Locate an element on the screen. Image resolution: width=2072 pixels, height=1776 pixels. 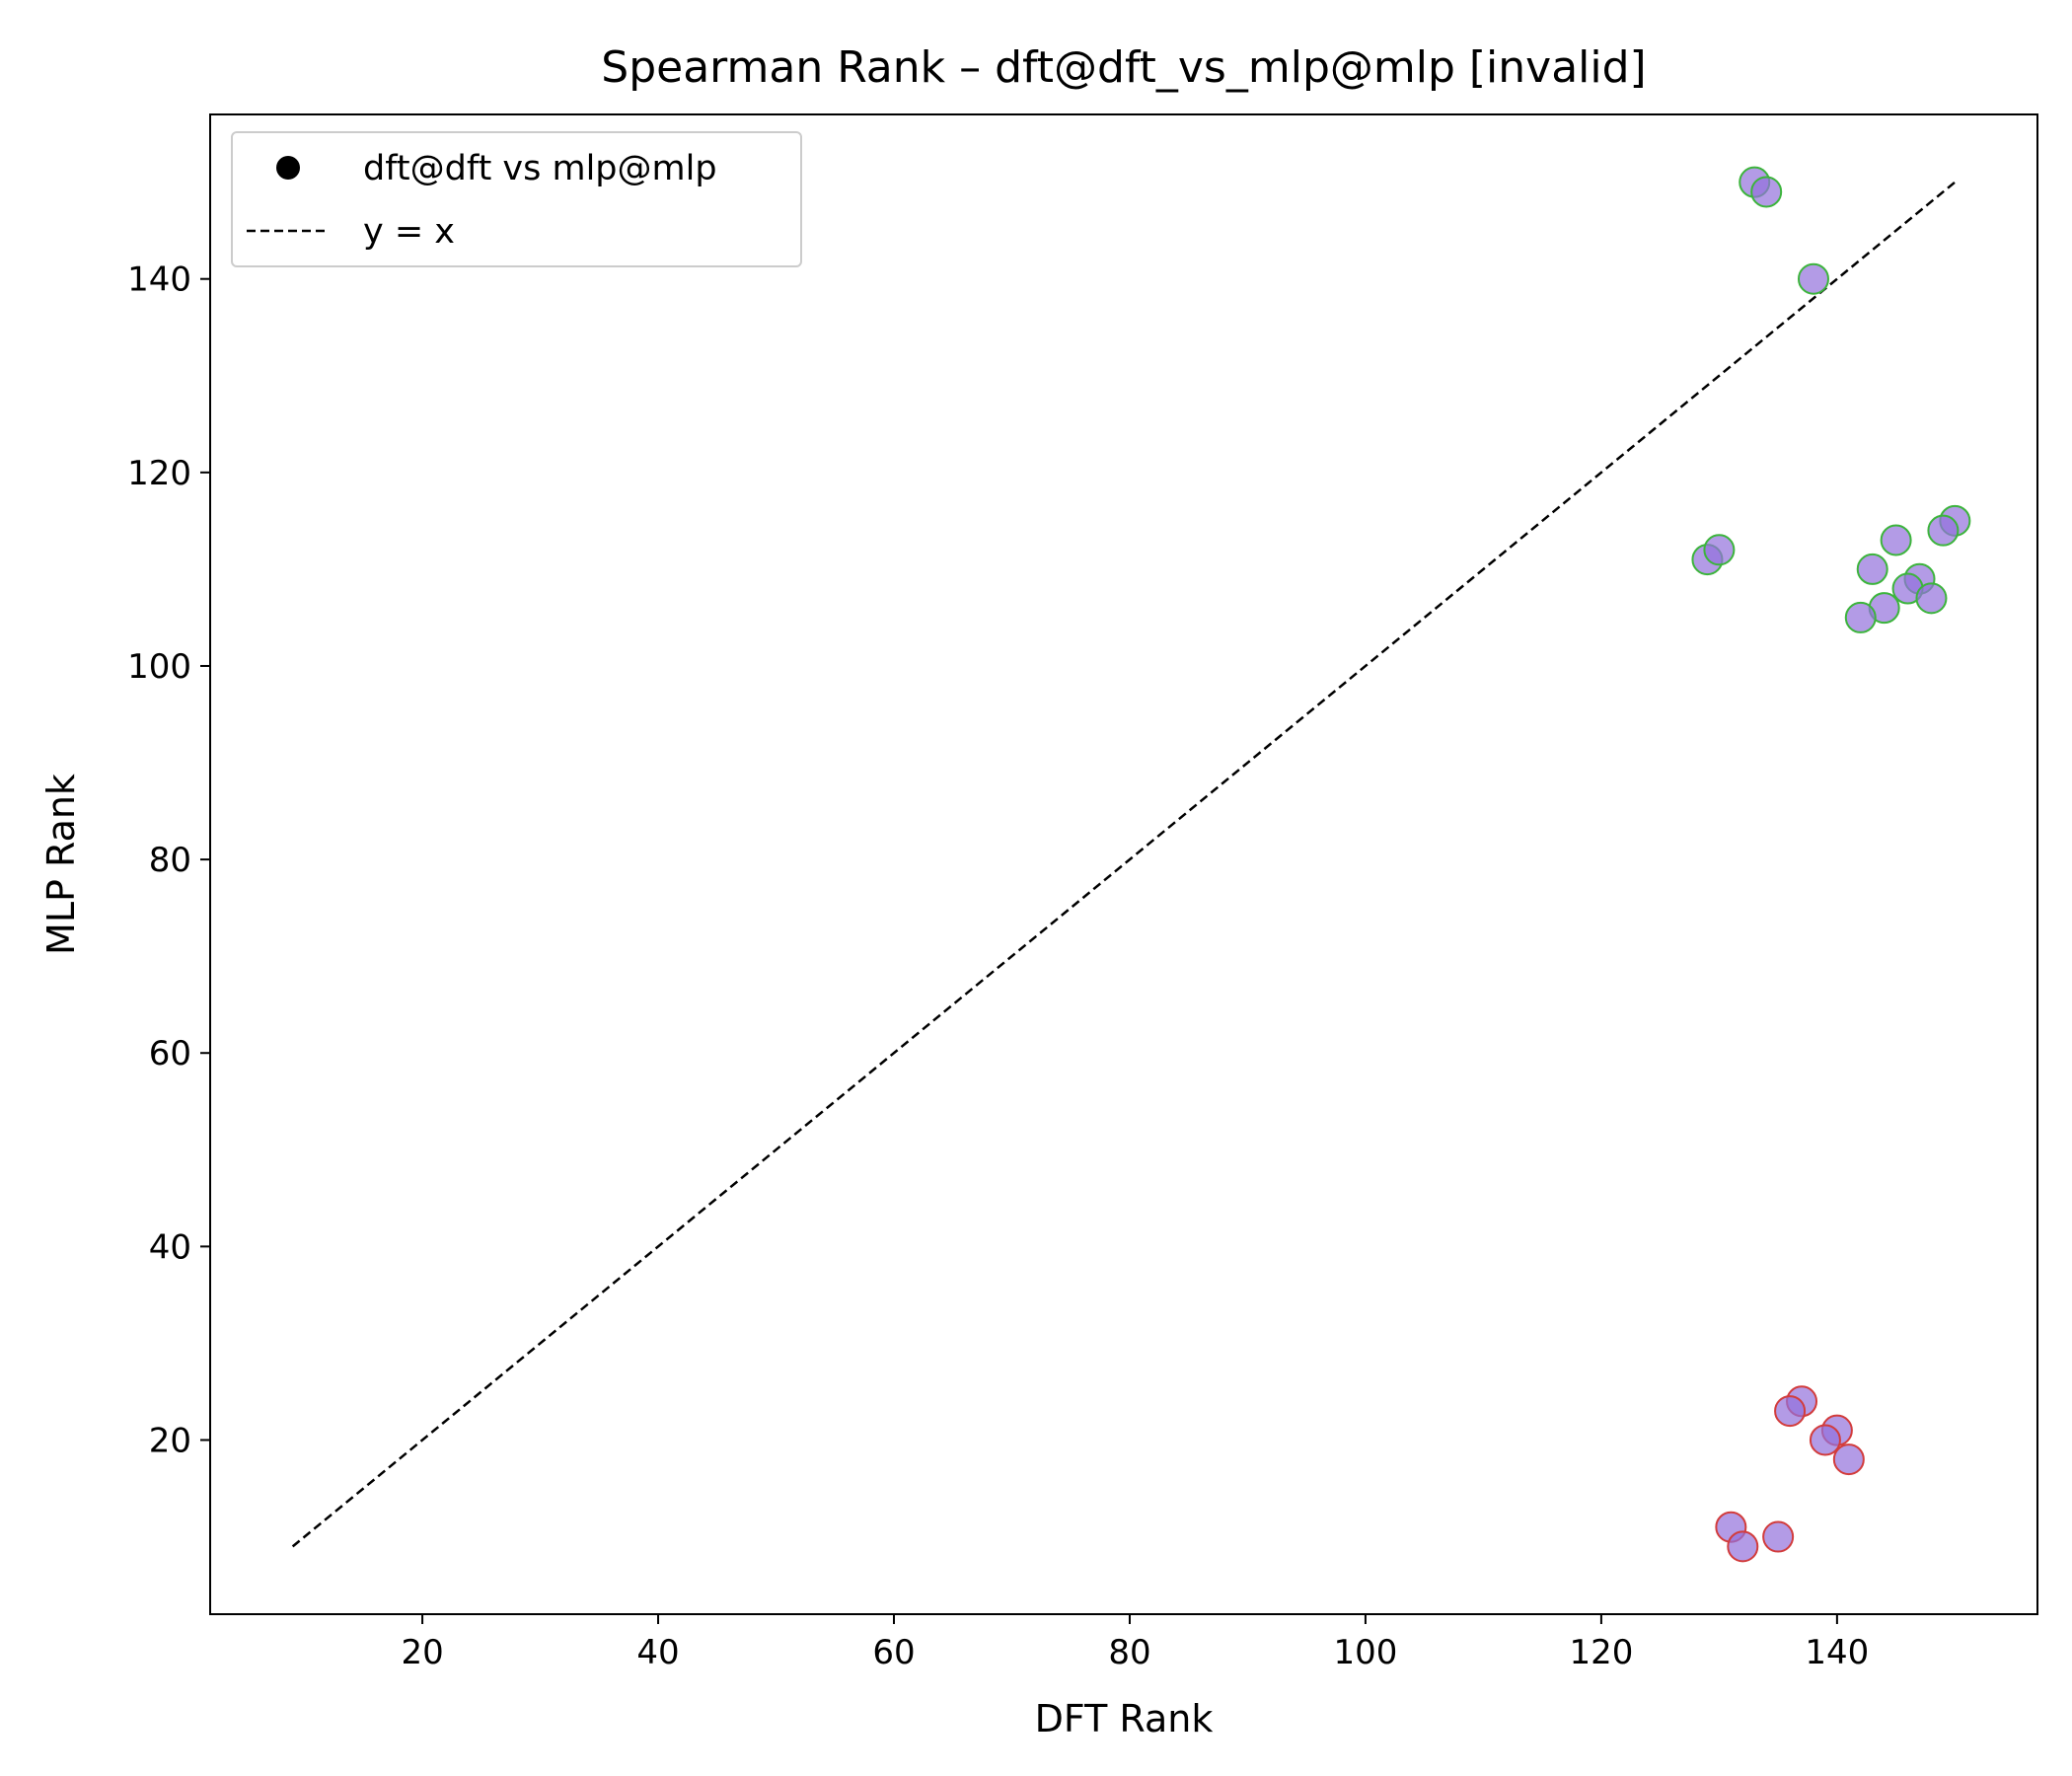
x-tick-label: 140 is located at coordinates (1837, 1653).